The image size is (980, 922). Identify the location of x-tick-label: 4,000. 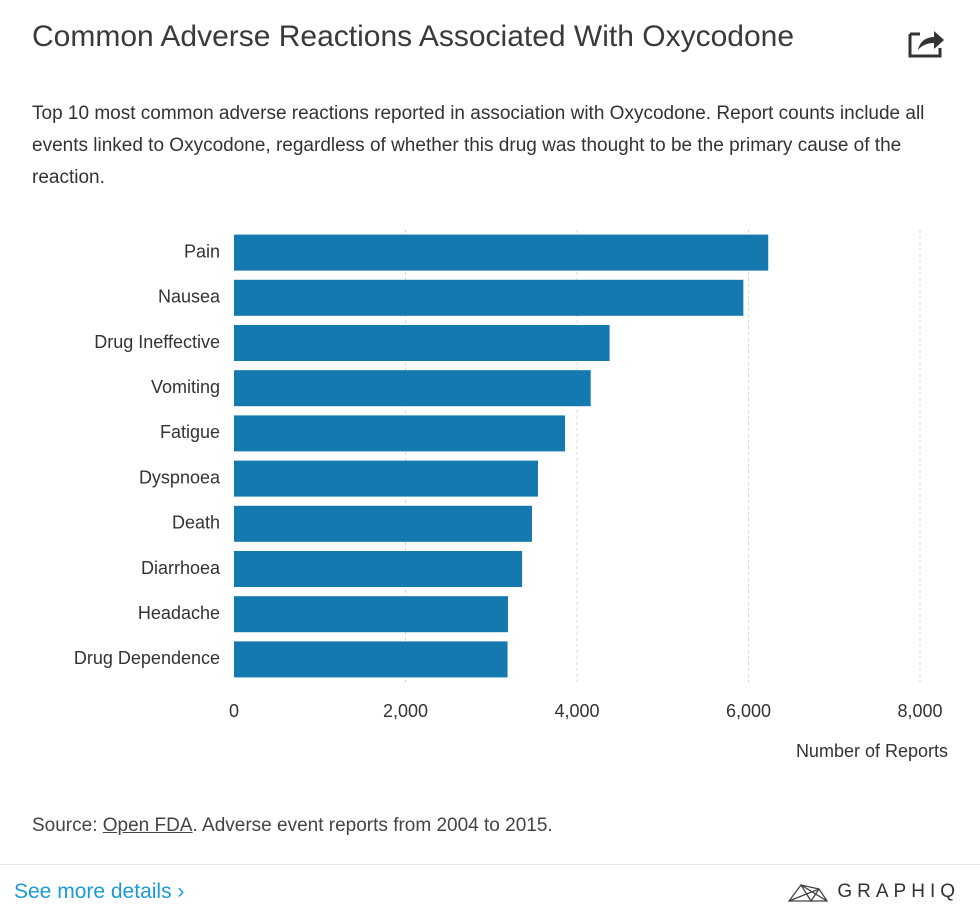
(576, 711).